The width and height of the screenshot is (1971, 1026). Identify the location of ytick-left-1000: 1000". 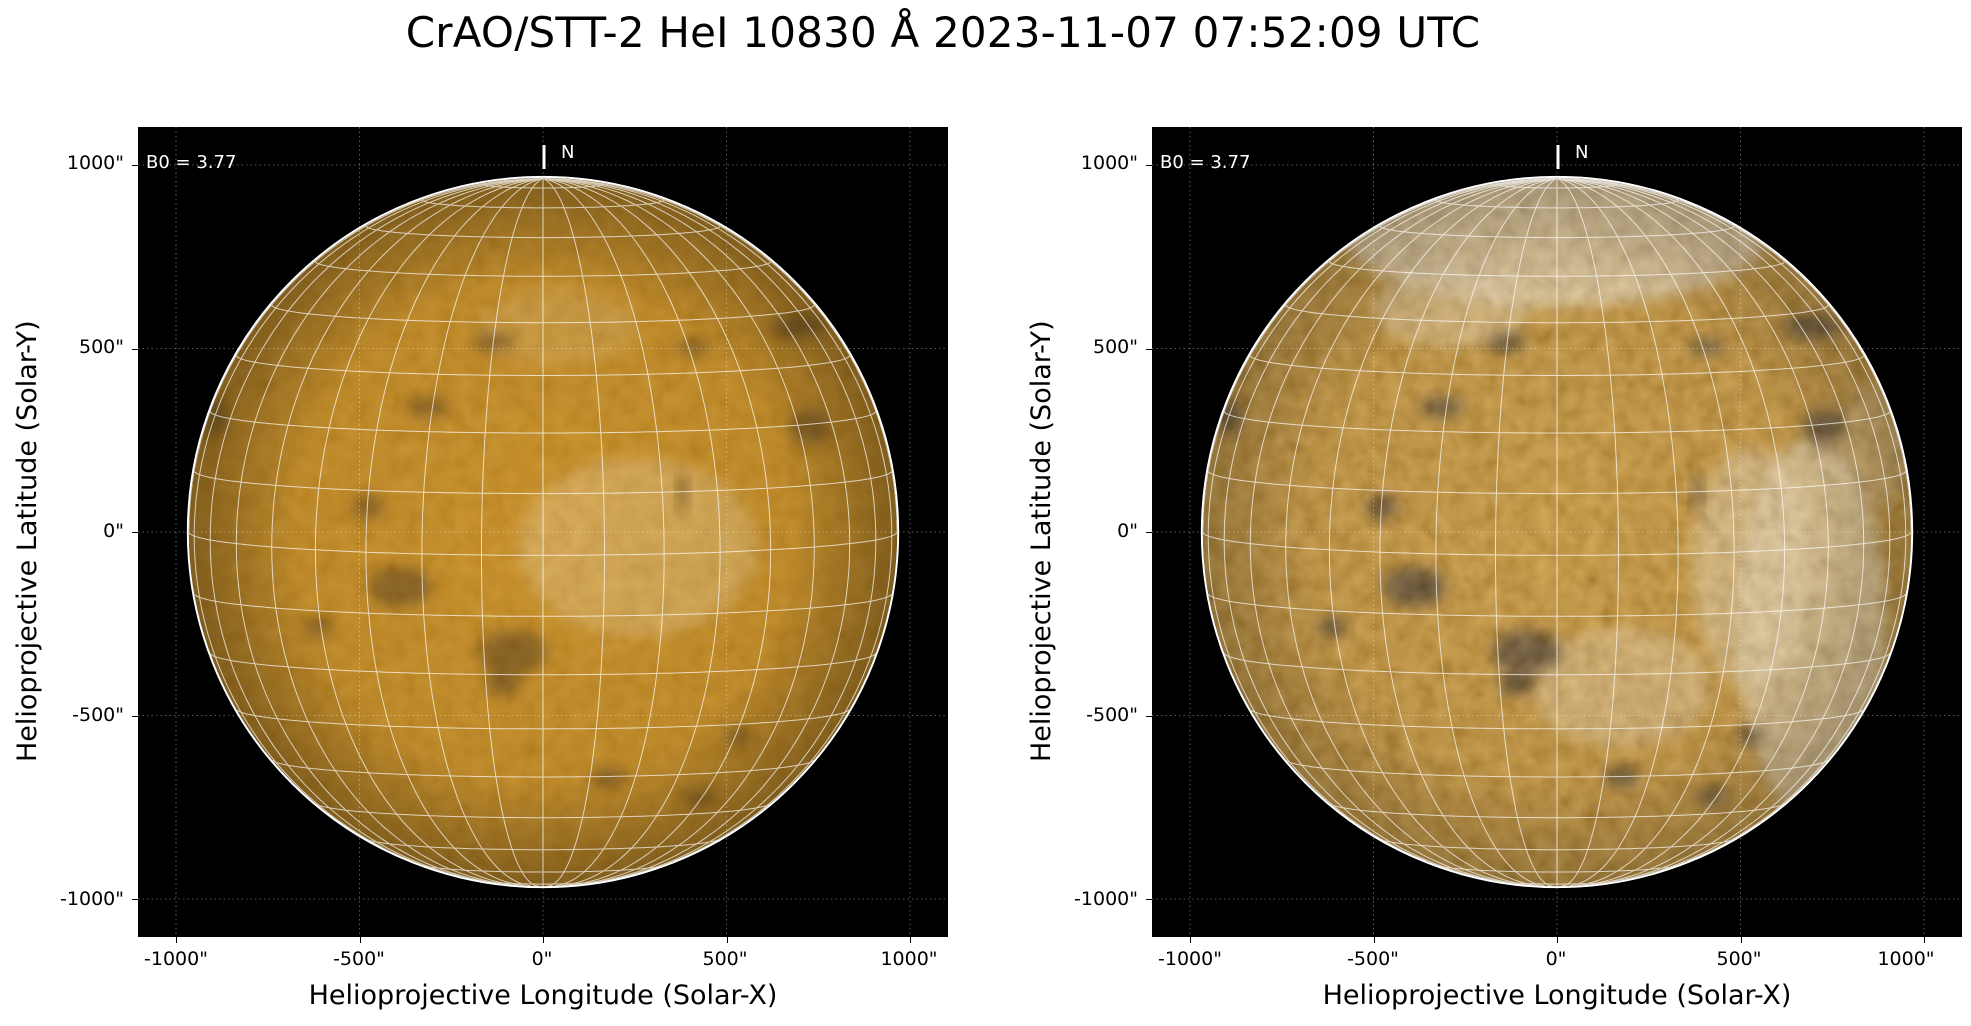
(95, 163).